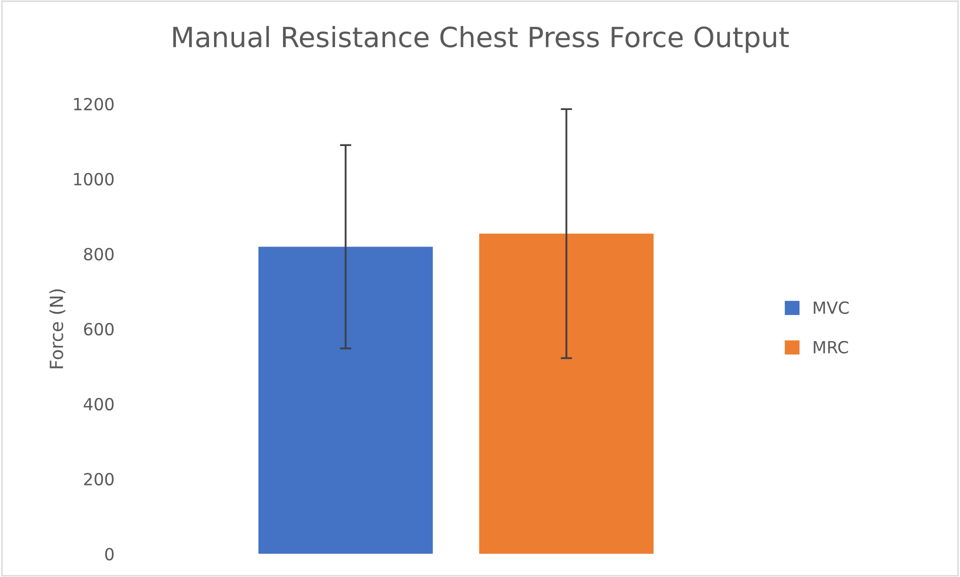 The height and width of the screenshot is (577, 960). Describe the element at coordinates (109, 554) in the screenshot. I see `y-tick-label: 0` at that location.